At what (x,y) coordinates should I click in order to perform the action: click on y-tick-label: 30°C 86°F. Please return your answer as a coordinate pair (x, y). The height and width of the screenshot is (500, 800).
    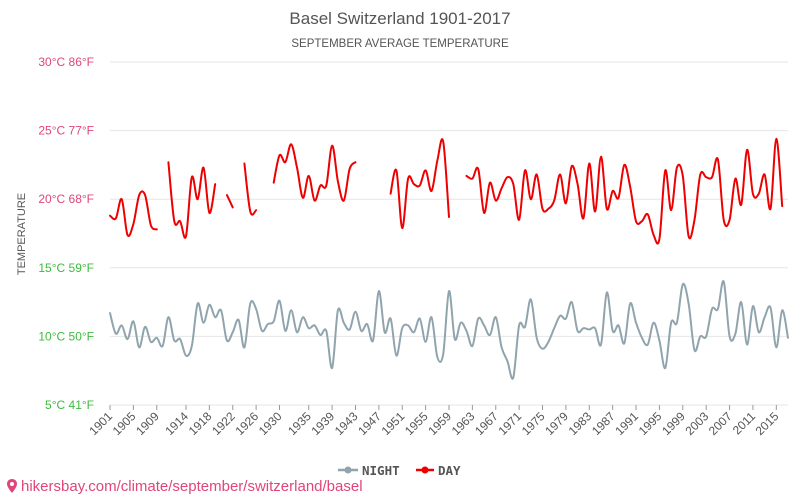
    Looking at the image, I should click on (66, 62).